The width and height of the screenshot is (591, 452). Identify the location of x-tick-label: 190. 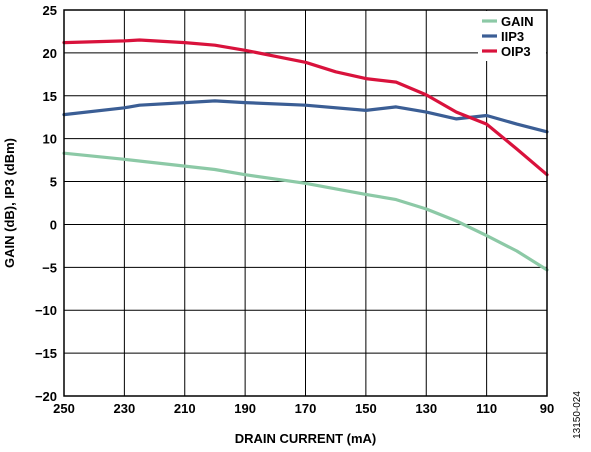
(245, 408).